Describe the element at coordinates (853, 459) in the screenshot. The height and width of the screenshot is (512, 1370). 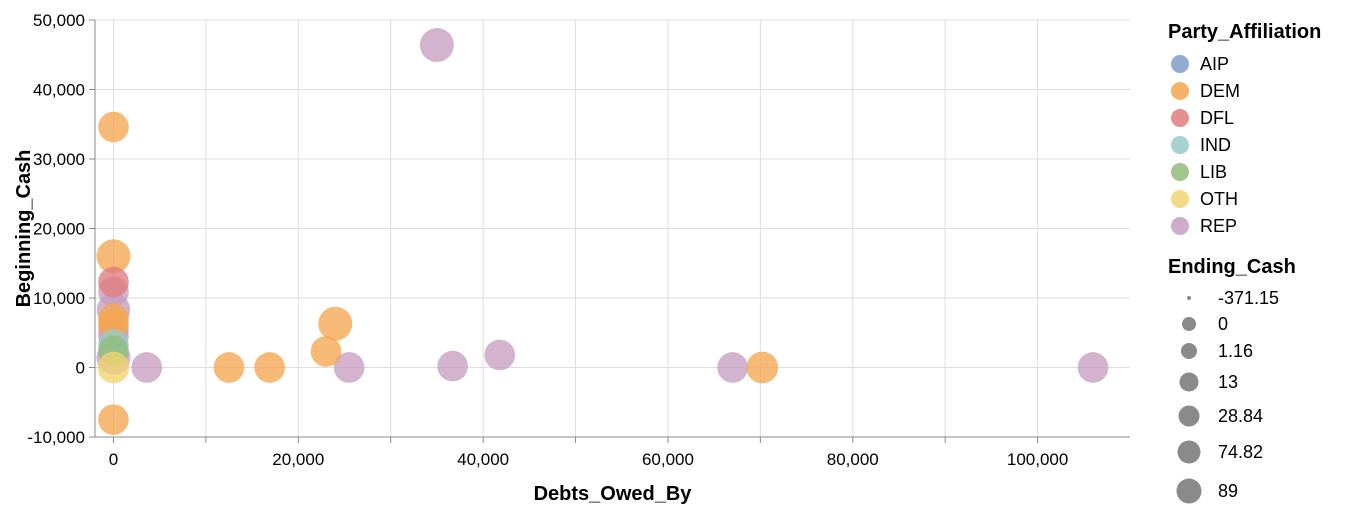
I see `x-tick-label: 80,000` at that location.